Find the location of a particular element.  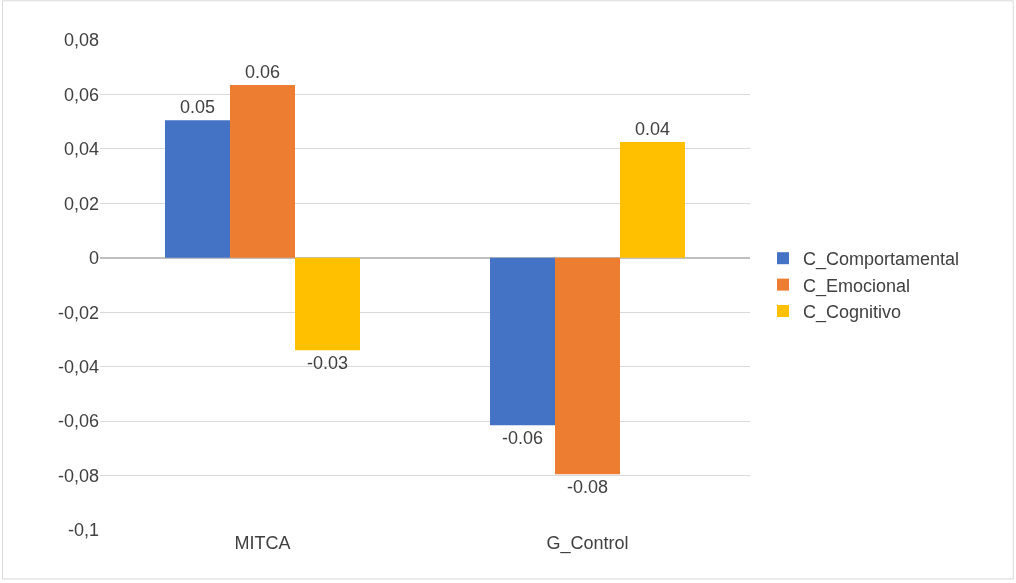

x-tick-label: MITCA is located at coordinates (262, 543).